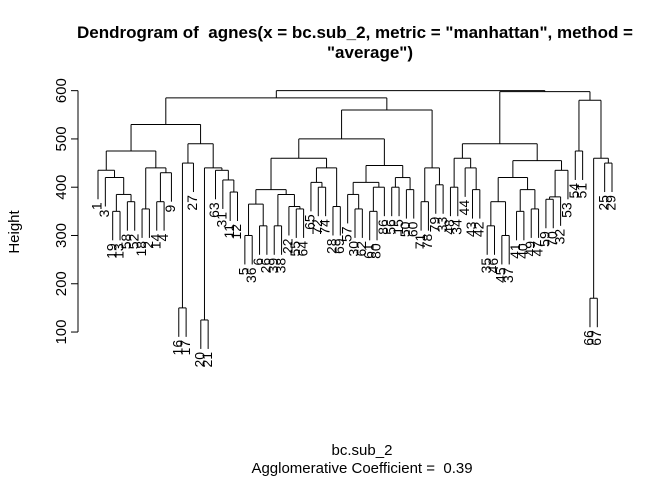 The height and width of the screenshot is (480, 672). I want to click on leaf-label: 38, so click(280, 266).